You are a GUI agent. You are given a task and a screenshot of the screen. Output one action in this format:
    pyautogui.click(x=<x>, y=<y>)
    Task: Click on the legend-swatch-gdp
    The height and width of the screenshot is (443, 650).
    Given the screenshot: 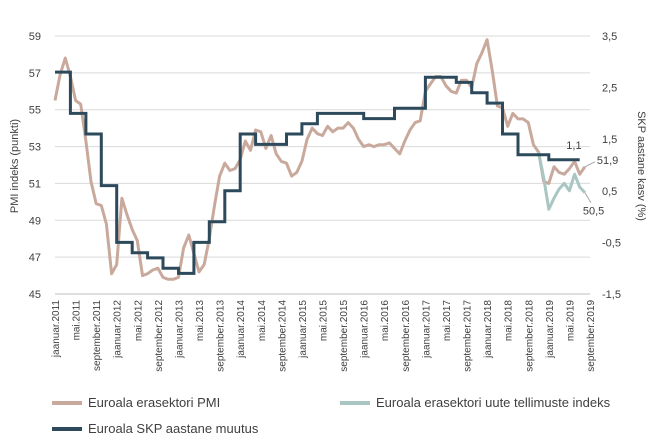 What is the action you would take?
    pyautogui.click(x=67, y=428)
    